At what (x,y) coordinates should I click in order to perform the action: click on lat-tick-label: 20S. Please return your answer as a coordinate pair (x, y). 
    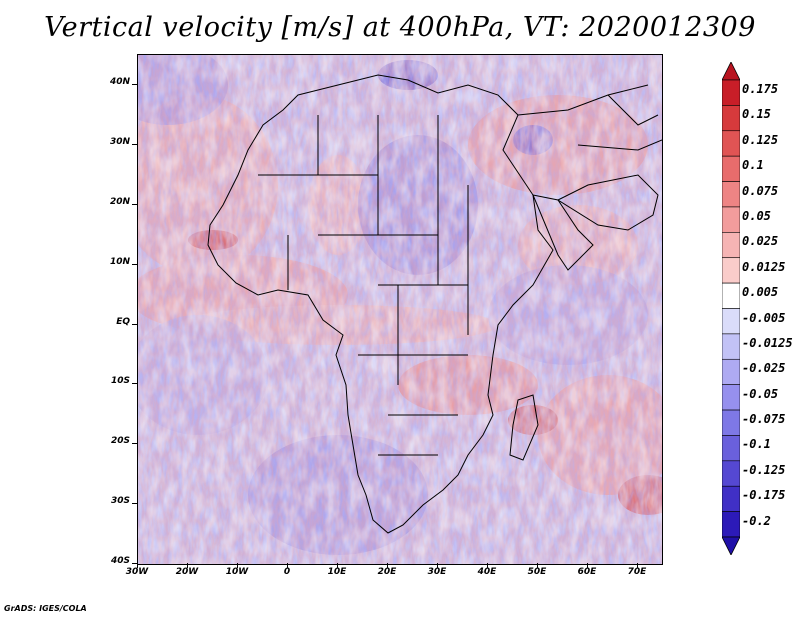
    Looking at the image, I should click on (120, 441).